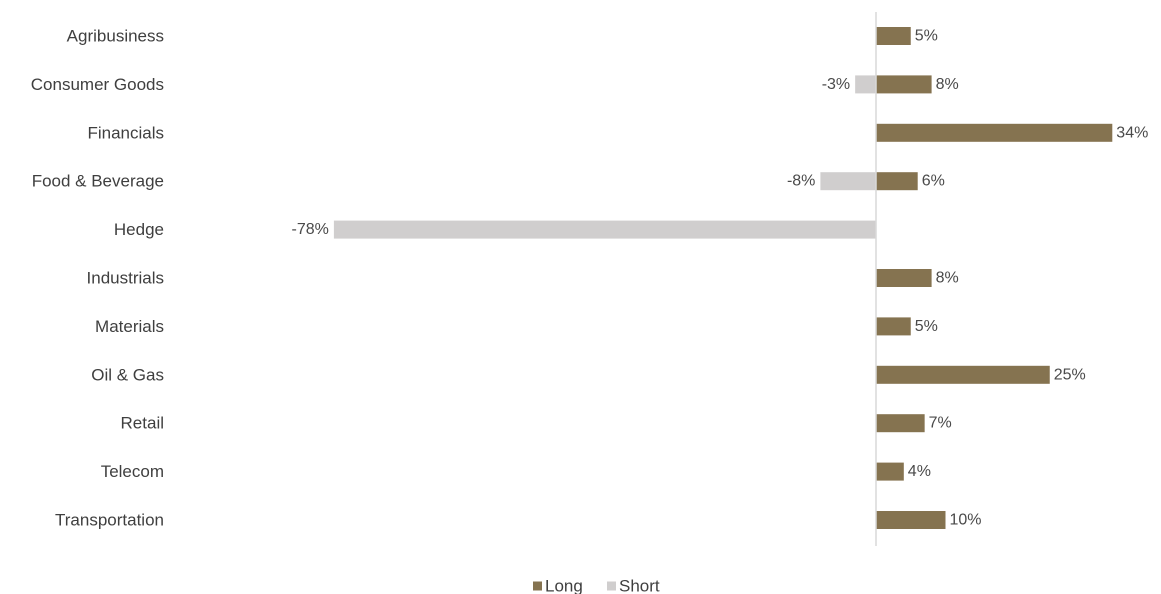 Image resolution: width=1161 pixels, height=594 pixels. What do you see at coordinates (947, 278) in the screenshot?
I see `value-label-long-industrials: 8%` at bounding box center [947, 278].